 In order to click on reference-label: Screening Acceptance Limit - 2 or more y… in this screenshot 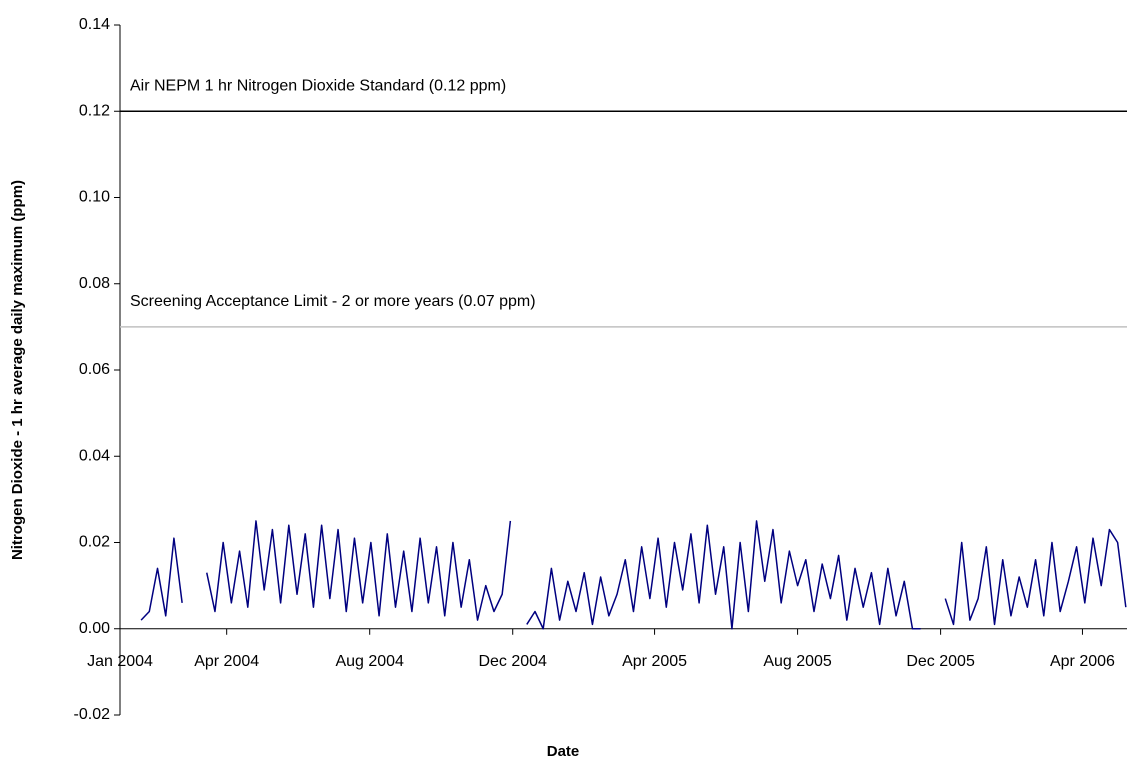, I will do `click(333, 301)`.